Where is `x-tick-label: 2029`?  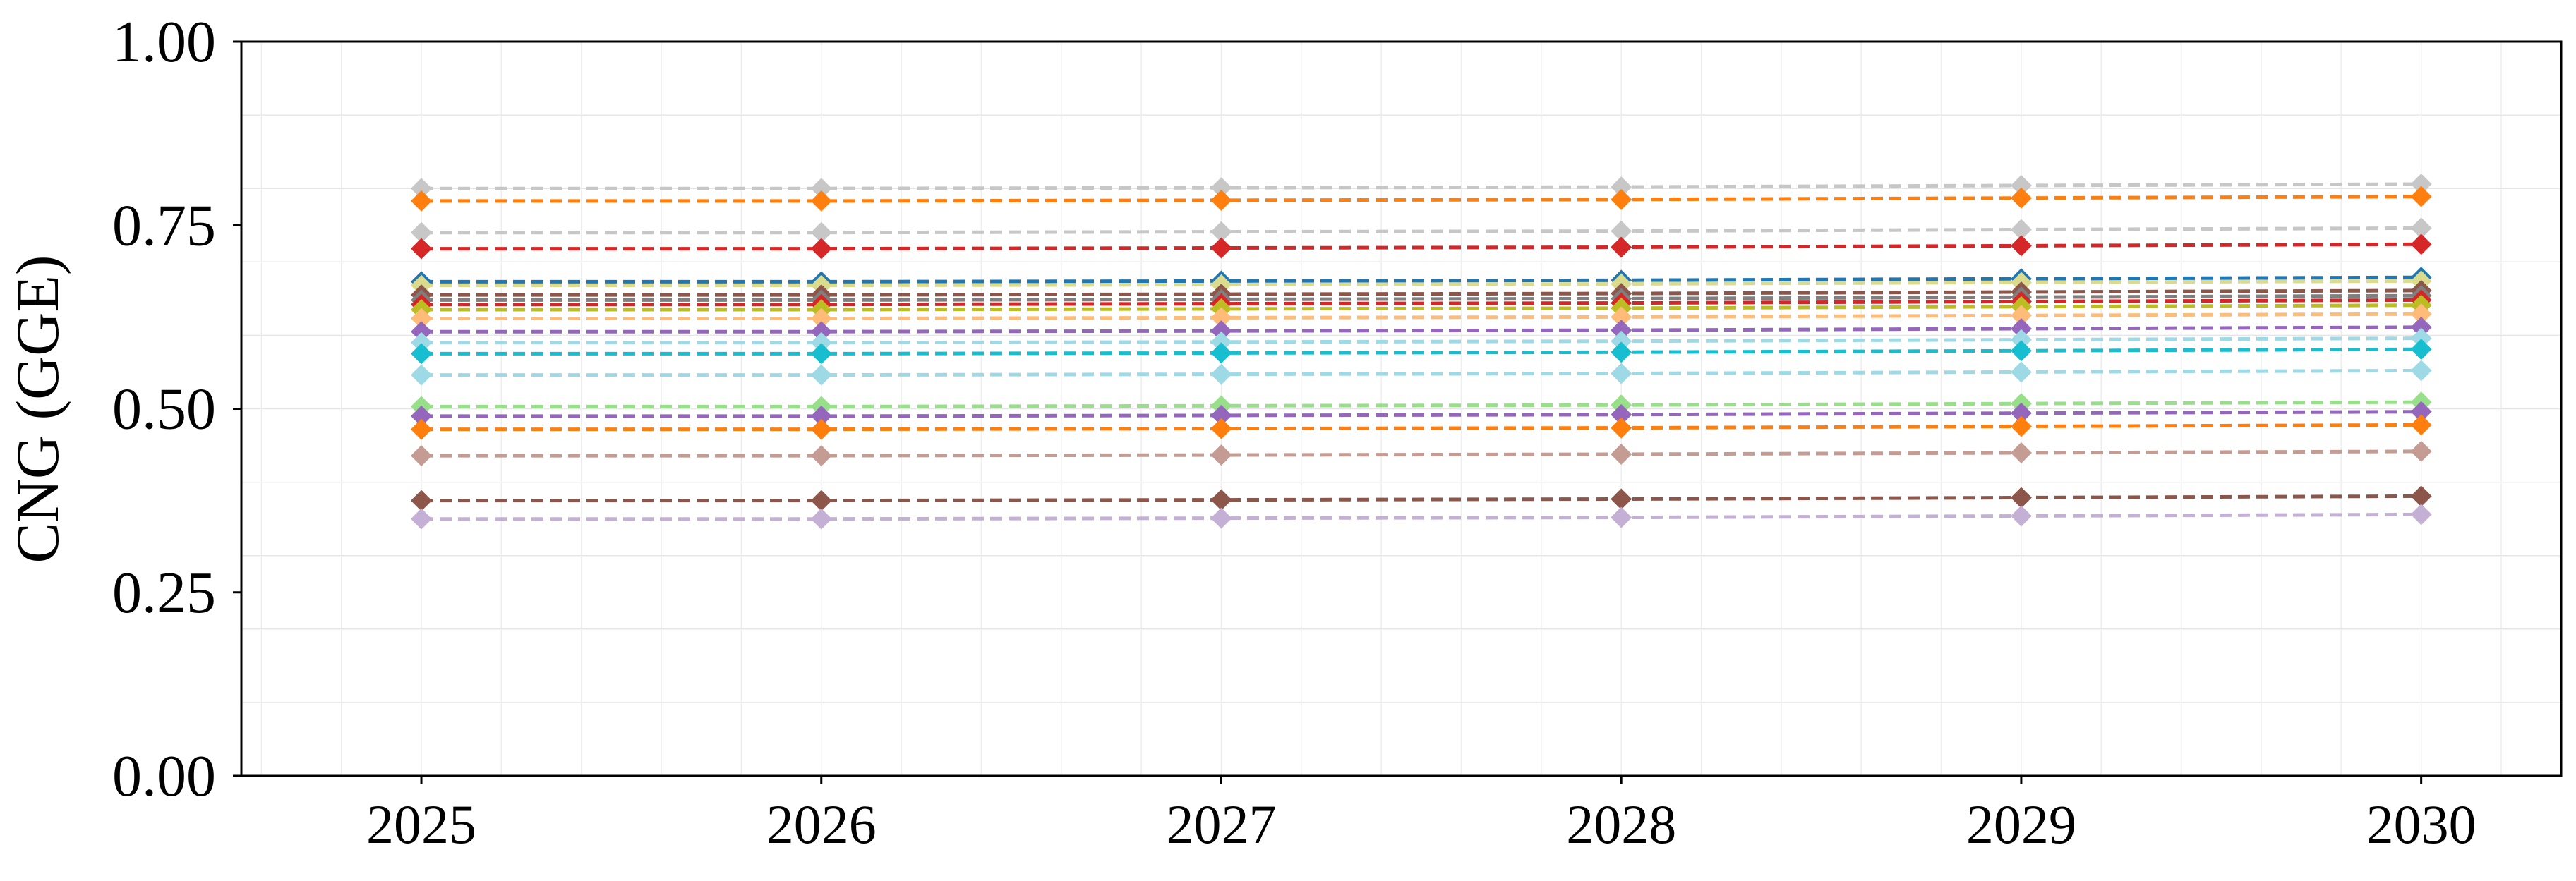 x-tick-label: 2029 is located at coordinates (2021, 824).